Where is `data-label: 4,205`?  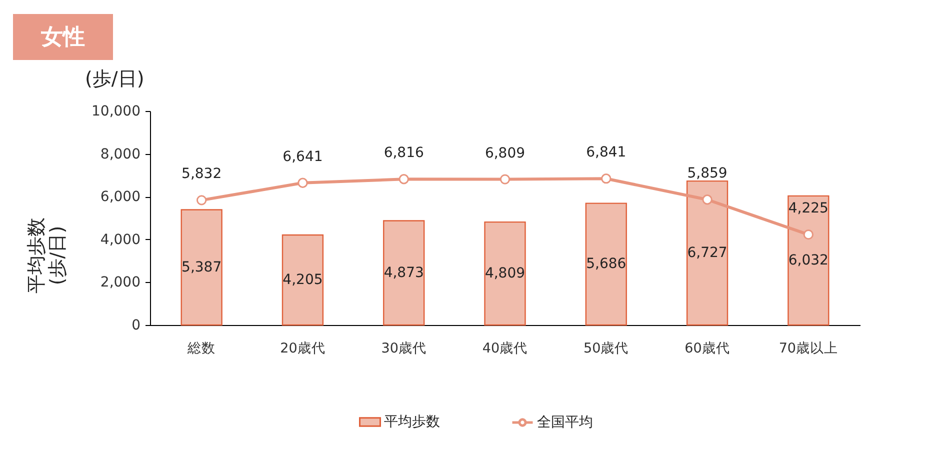
data-label: 4,205 is located at coordinates (302, 280).